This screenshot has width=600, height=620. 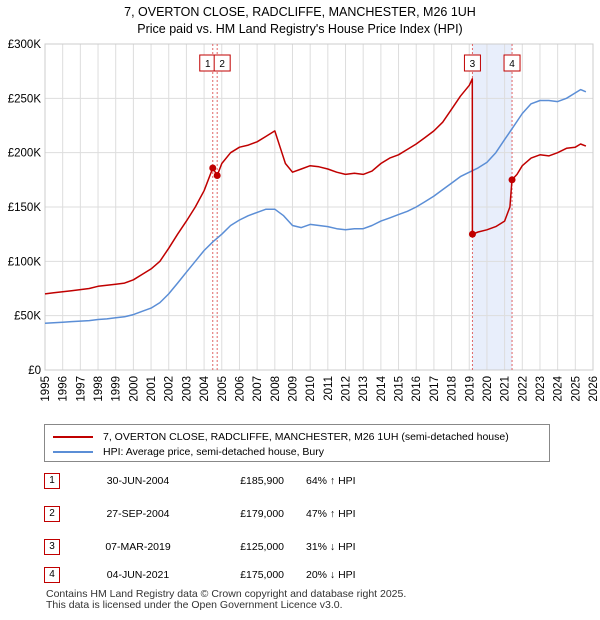 I want to click on x-tick-label: 2013, so click(x=364, y=389).